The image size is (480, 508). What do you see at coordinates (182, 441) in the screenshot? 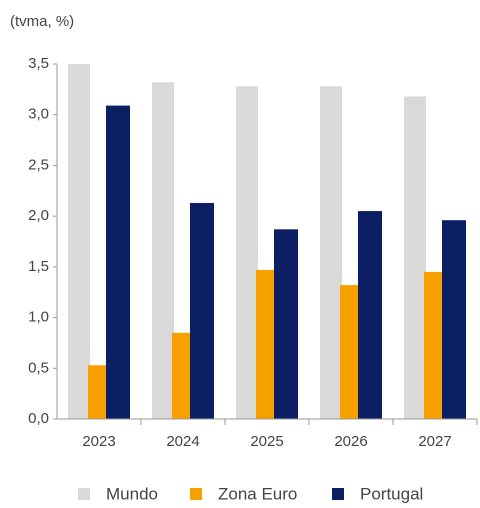
I see `x-tick-label: 2024` at bounding box center [182, 441].